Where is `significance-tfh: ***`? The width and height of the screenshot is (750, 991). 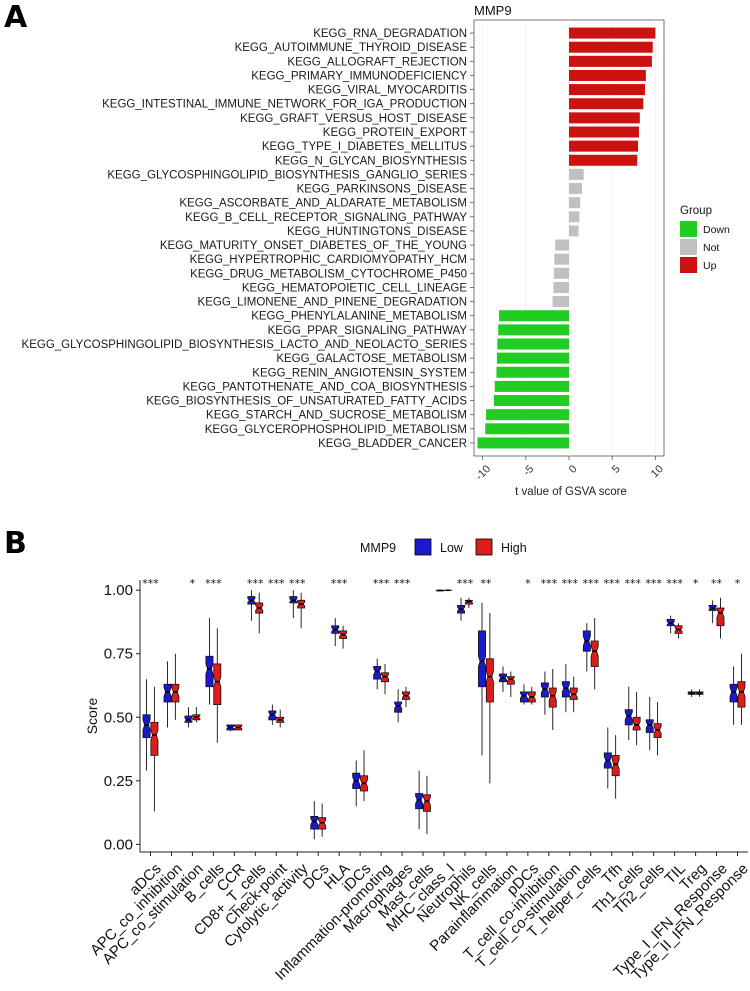
significance-tfh: *** is located at coordinates (611, 583).